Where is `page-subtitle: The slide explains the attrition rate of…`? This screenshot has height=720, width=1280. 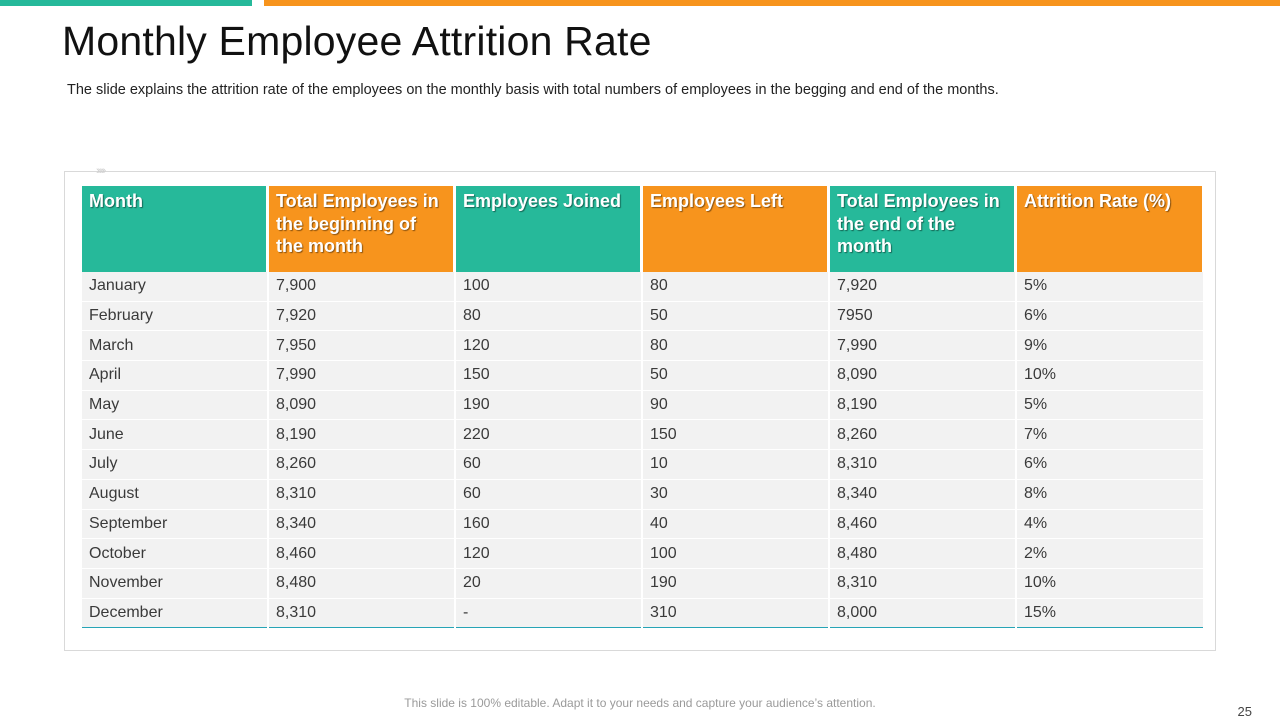
page-subtitle: The slide explains the attrition rate of… is located at coordinates (533, 90).